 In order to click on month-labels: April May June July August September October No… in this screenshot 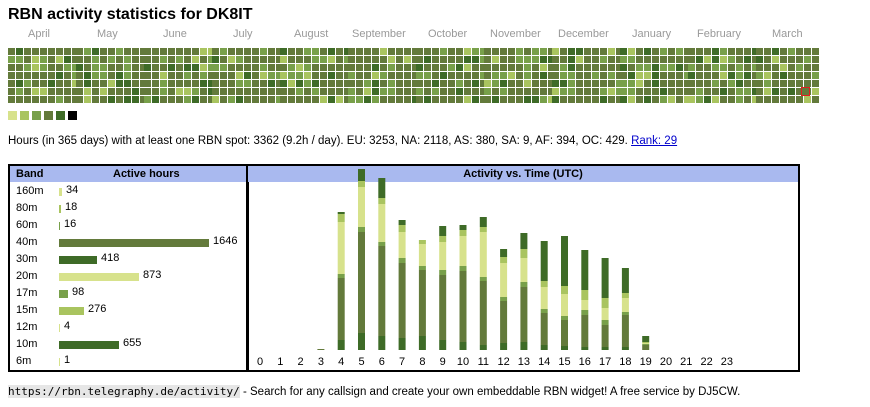, I will do `click(435, 35)`.